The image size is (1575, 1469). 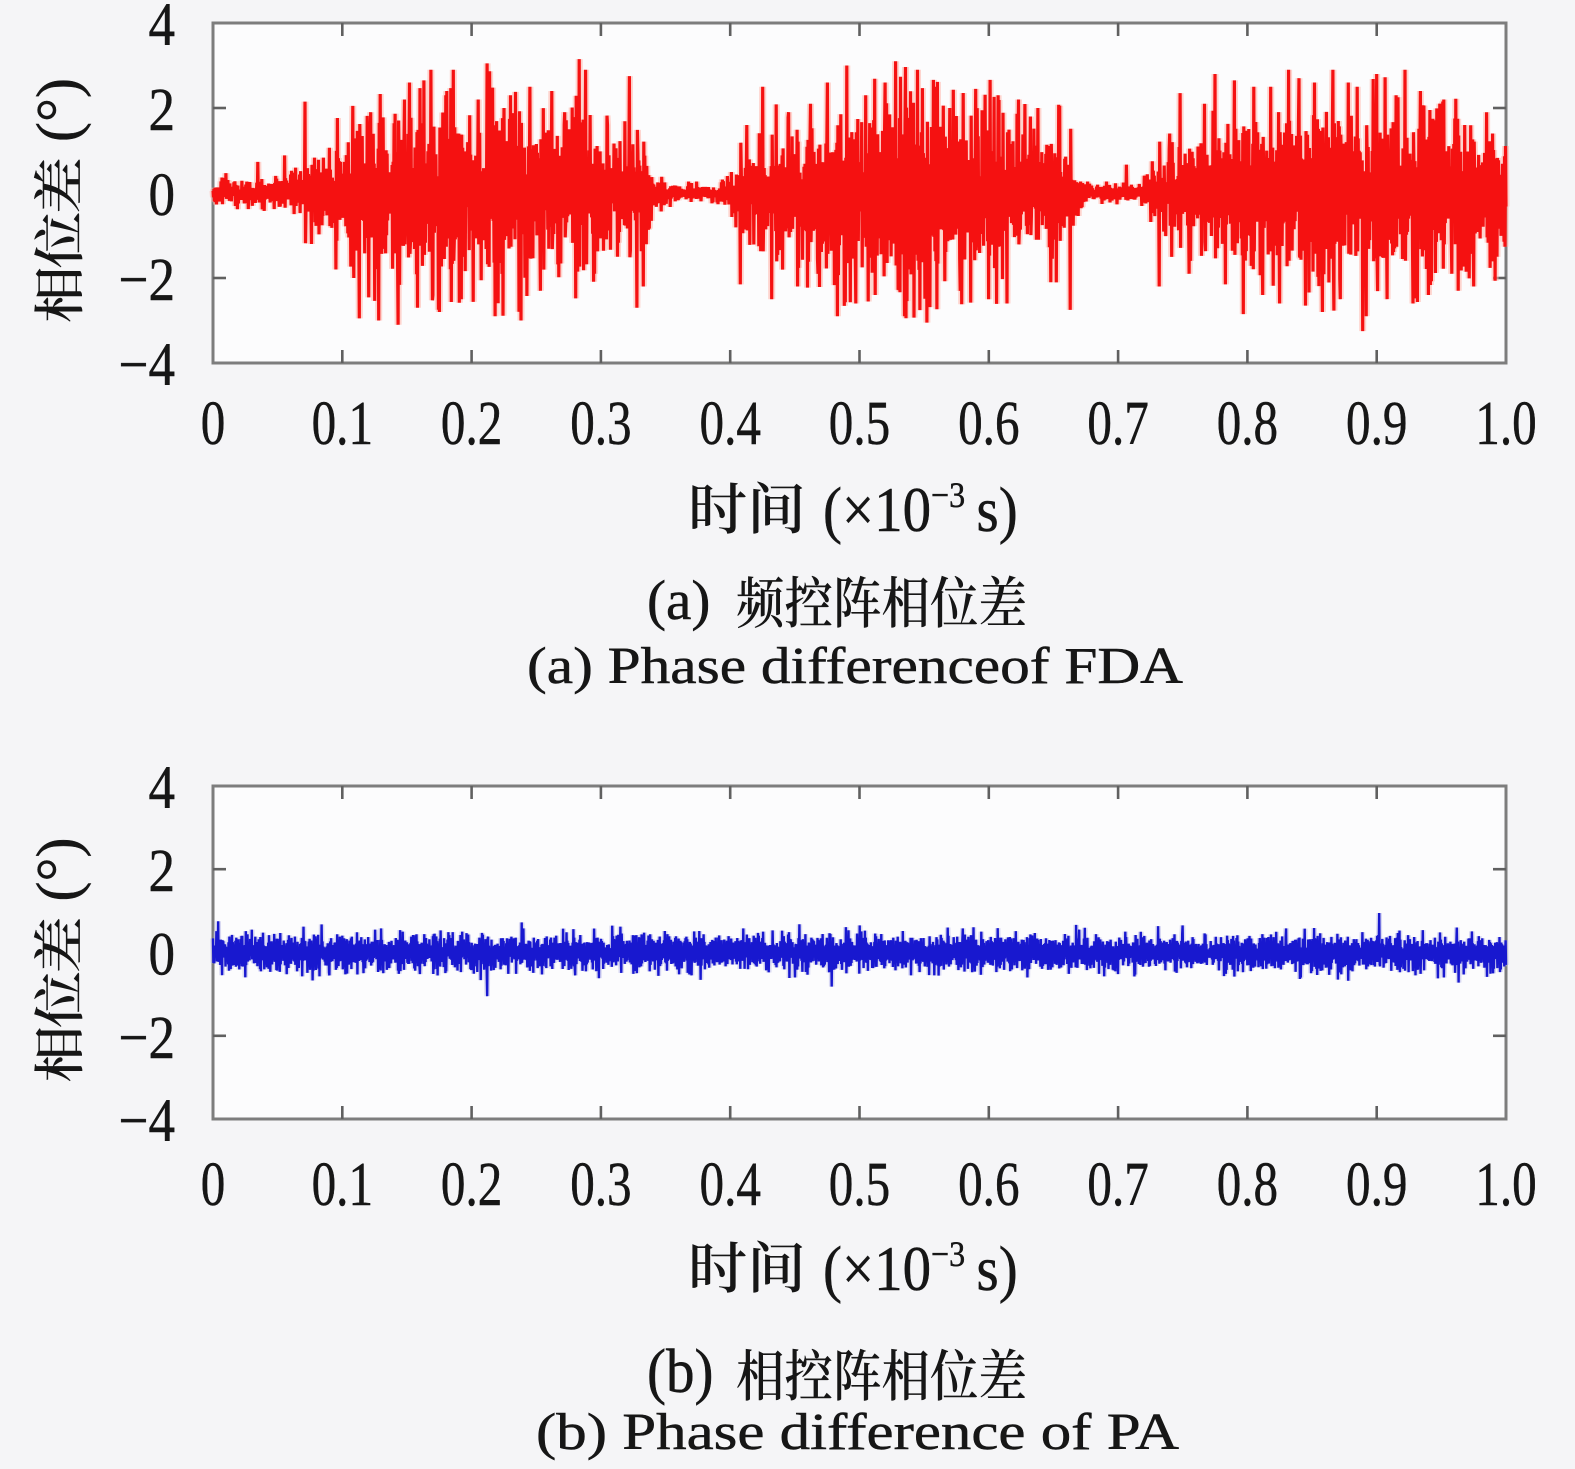 What do you see at coordinates (858, 1432) in the screenshot?
I see `svg-text: (b) Phase difference of PA` at bounding box center [858, 1432].